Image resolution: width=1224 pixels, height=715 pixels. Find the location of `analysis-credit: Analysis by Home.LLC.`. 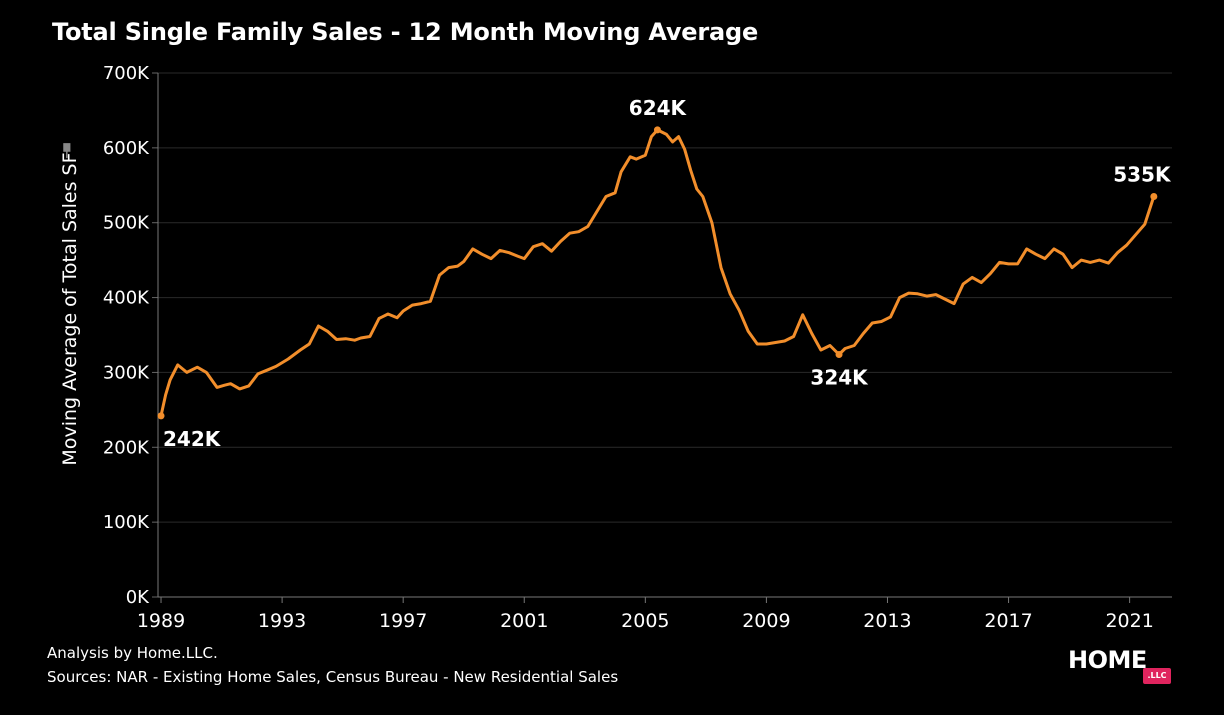

analysis-credit: Analysis by Home.LLC. is located at coordinates (132, 653).